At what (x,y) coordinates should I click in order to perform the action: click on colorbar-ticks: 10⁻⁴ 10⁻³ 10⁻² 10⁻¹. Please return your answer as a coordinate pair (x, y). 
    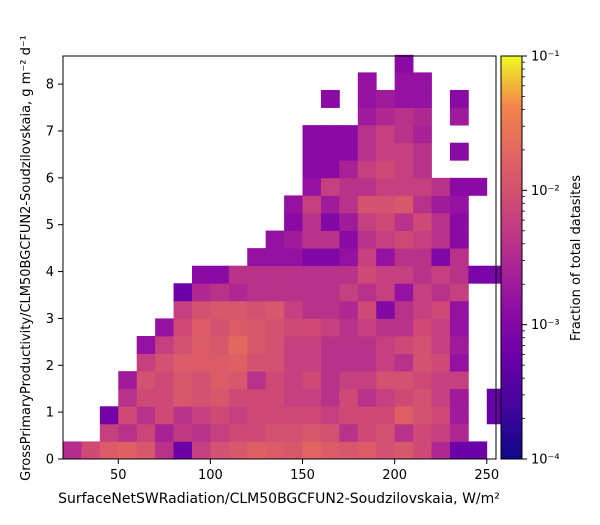
    Looking at the image, I should click on (541, 259).